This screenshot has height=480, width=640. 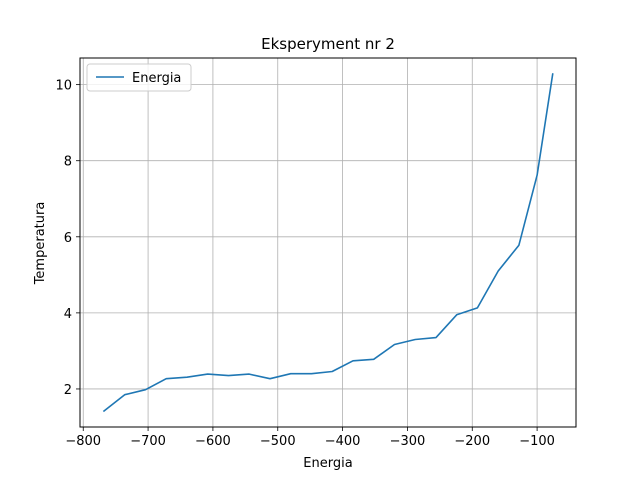 What do you see at coordinates (537, 441) in the screenshot?
I see `x-tick-label: −100` at bounding box center [537, 441].